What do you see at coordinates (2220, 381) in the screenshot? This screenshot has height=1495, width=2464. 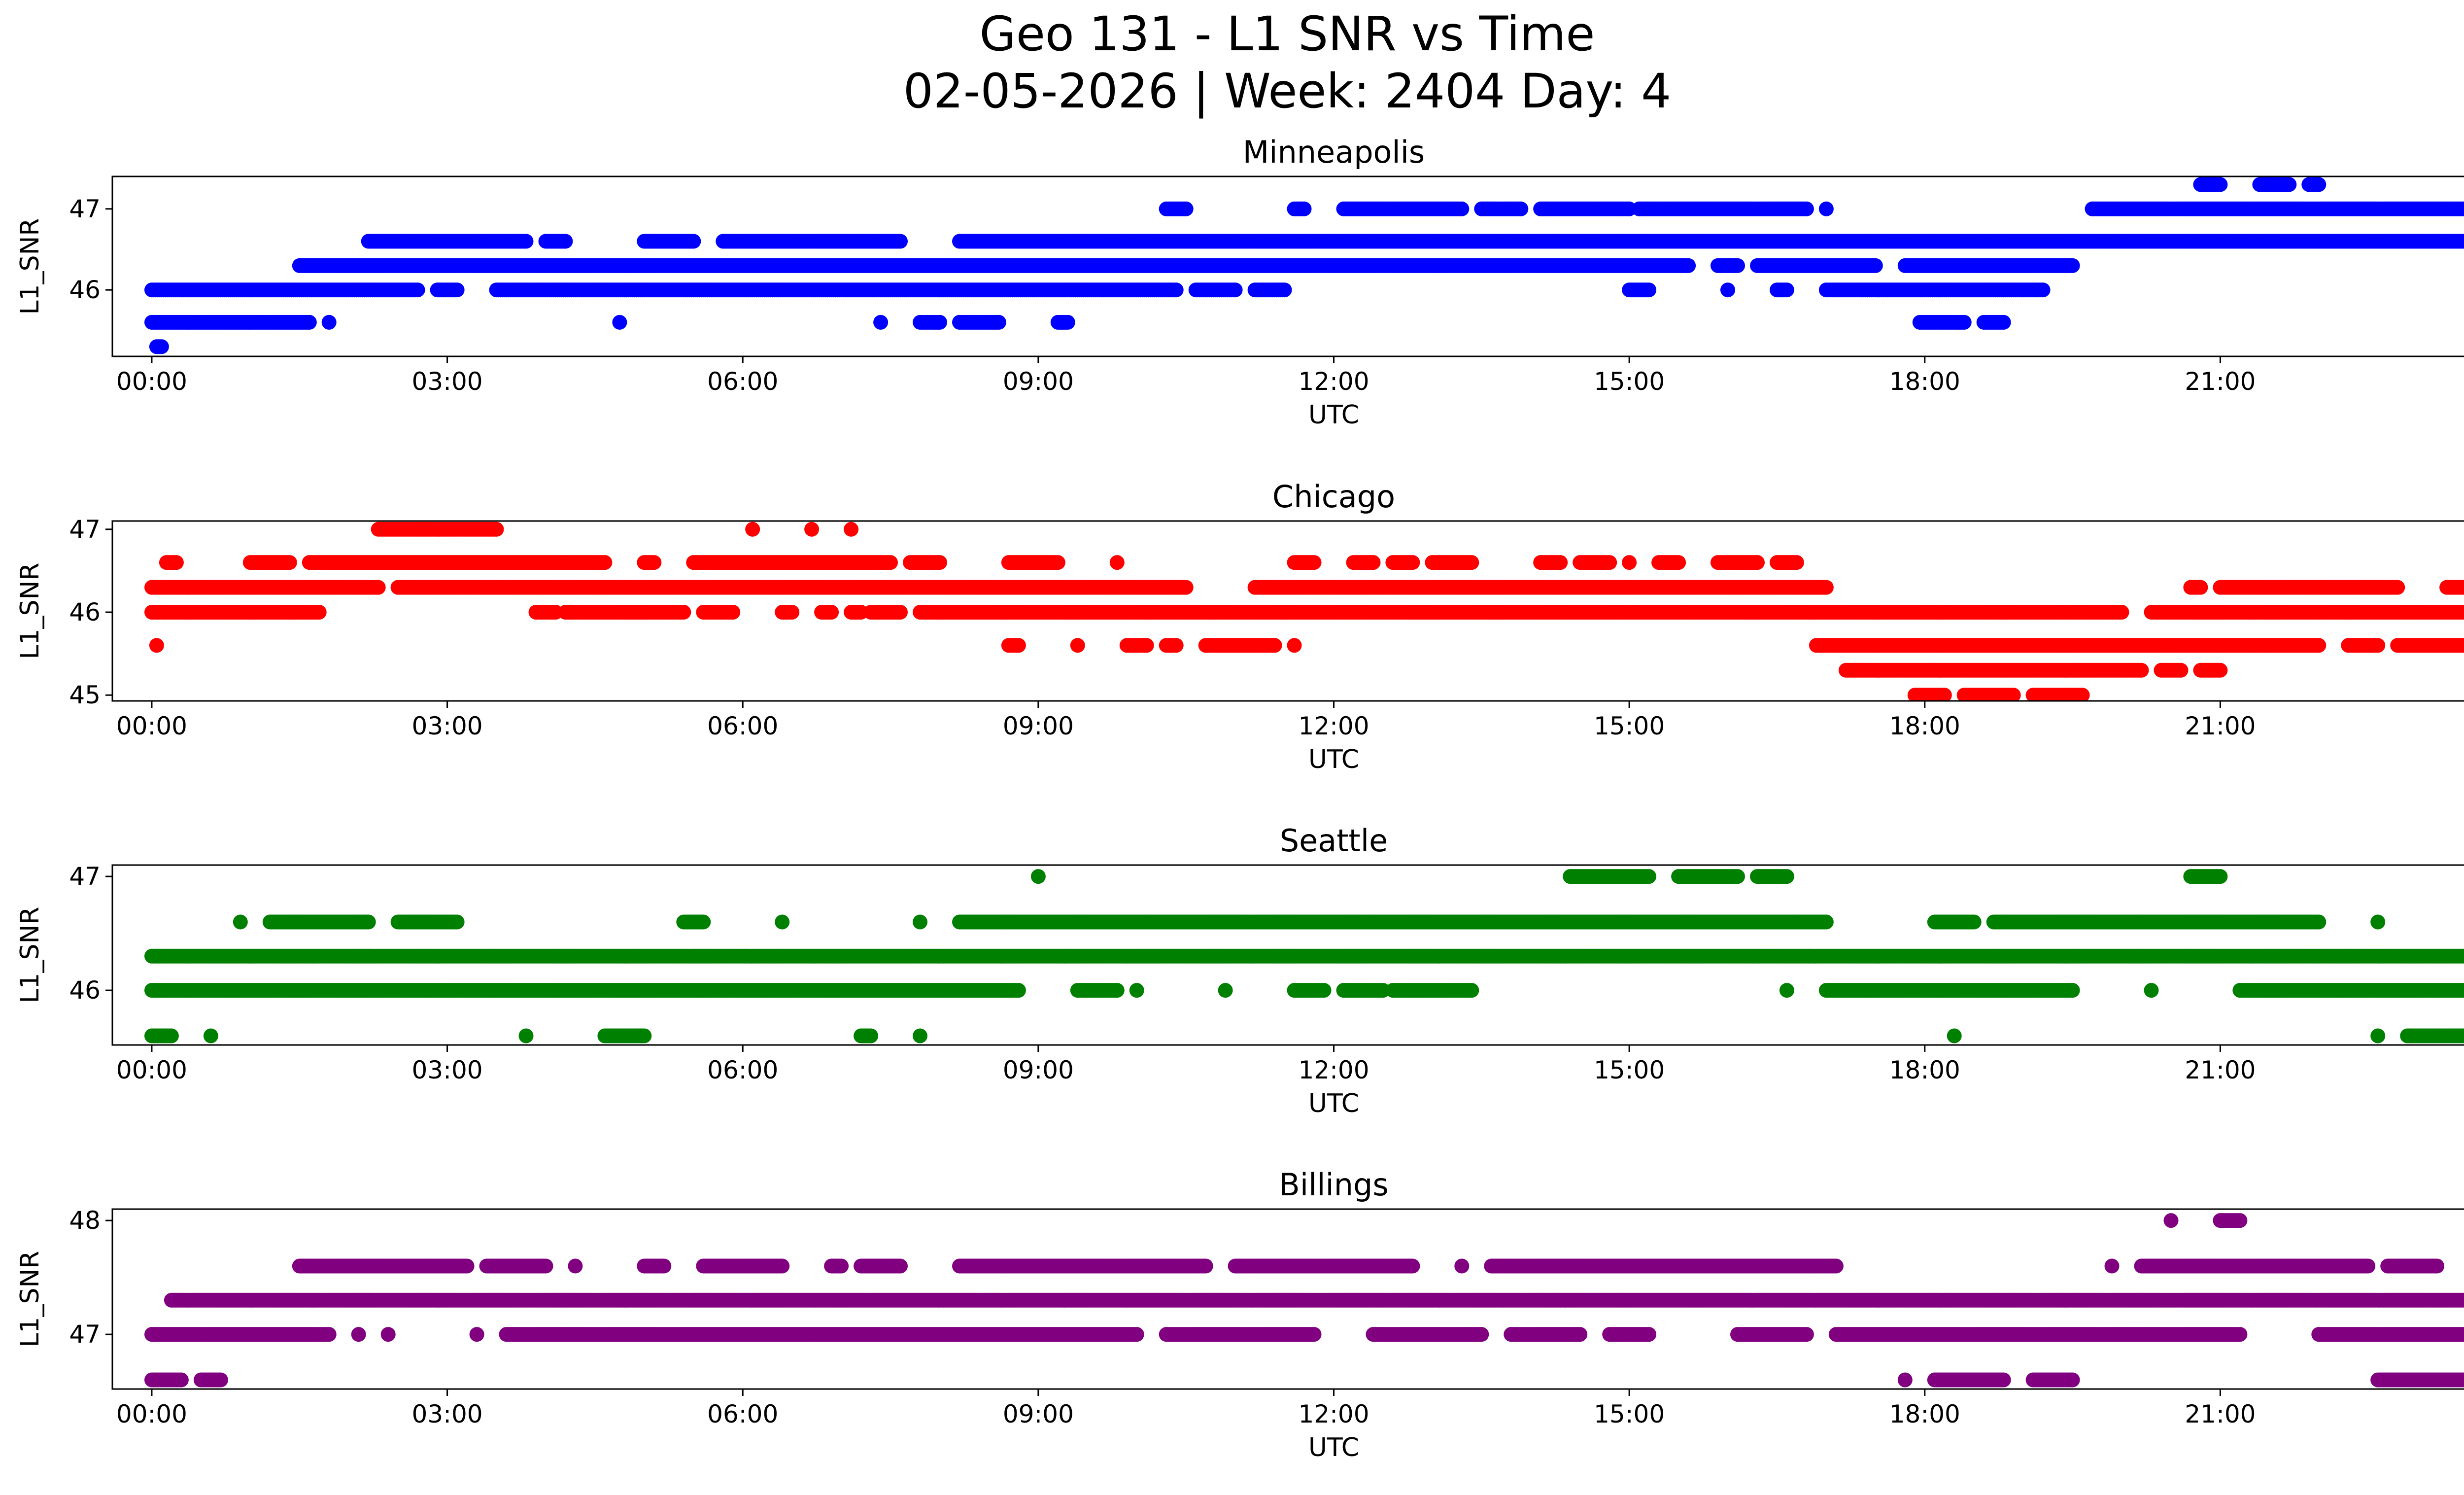 I see `chart-0-x-tick-label: 21:00` at bounding box center [2220, 381].